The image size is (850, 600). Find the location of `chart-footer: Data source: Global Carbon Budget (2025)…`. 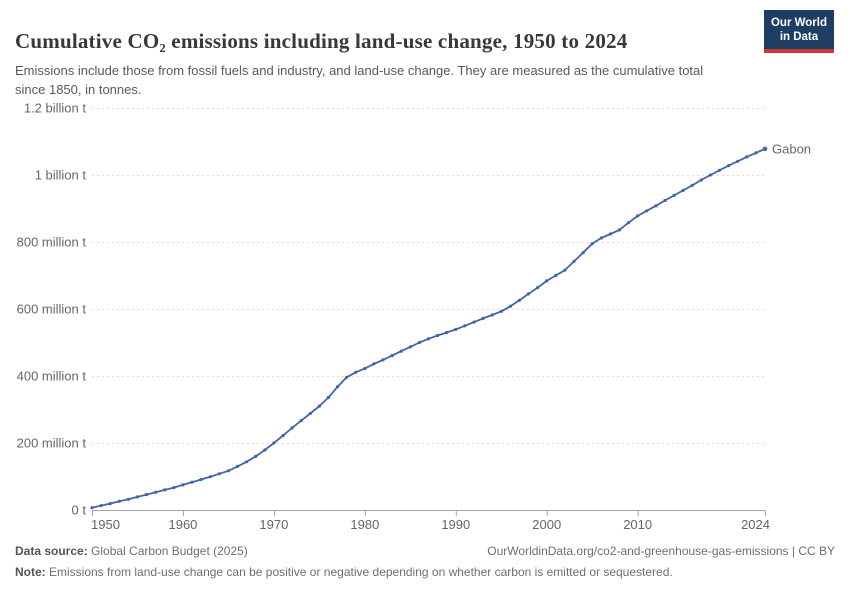

chart-footer: Data source: Global Carbon Budget (2025)… is located at coordinates (425, 561).